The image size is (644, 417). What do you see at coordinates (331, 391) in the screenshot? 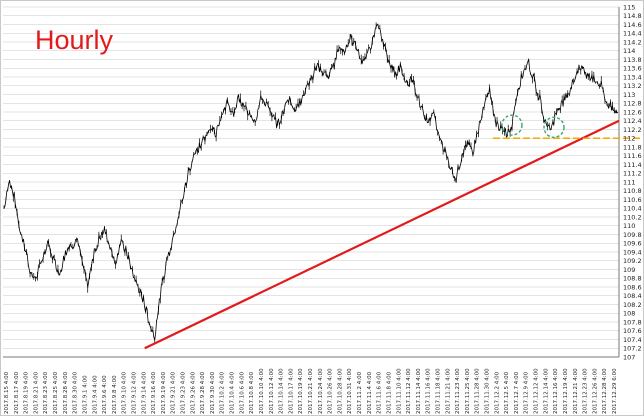
I see `x-tick-label: 2017.10.26 4:00` at bounding box center [331, 391].